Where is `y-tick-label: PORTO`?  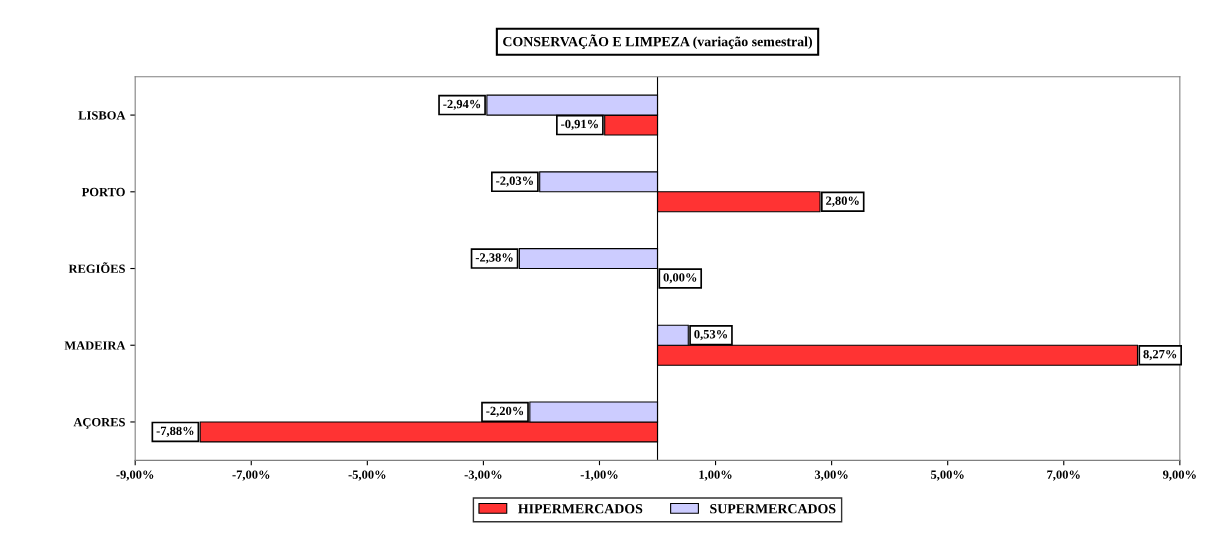
y-tick-label: PORTO is located at coordinates (103, 192).